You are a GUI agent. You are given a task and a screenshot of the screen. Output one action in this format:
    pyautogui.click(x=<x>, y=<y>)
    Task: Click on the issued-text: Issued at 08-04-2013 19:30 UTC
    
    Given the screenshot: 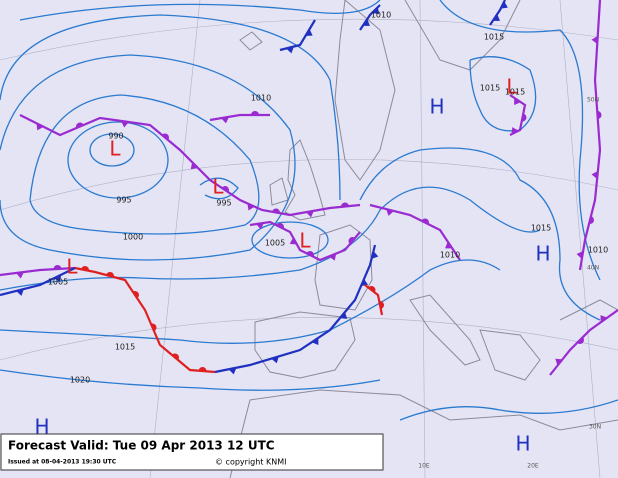 What is the action you would take?
    pyautogui.click(x=62, y=462)
    